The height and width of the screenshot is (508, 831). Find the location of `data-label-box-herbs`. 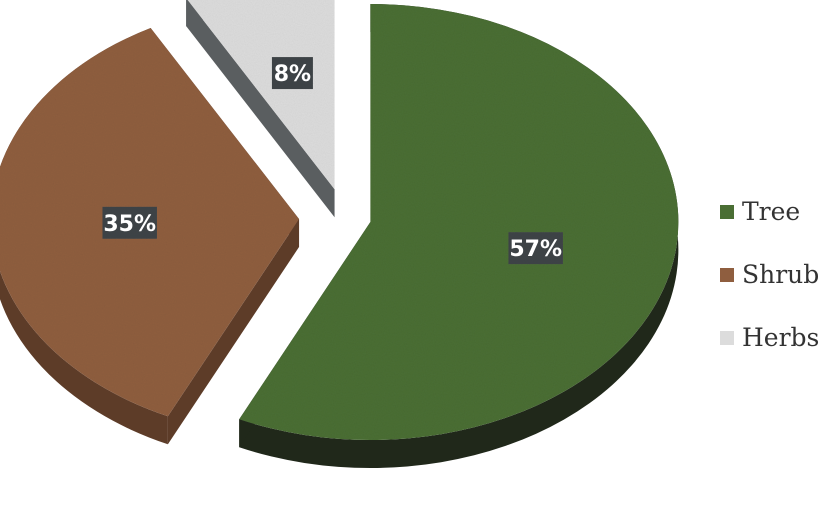

data-label-box-herbs is located at coordinates (292, 73).